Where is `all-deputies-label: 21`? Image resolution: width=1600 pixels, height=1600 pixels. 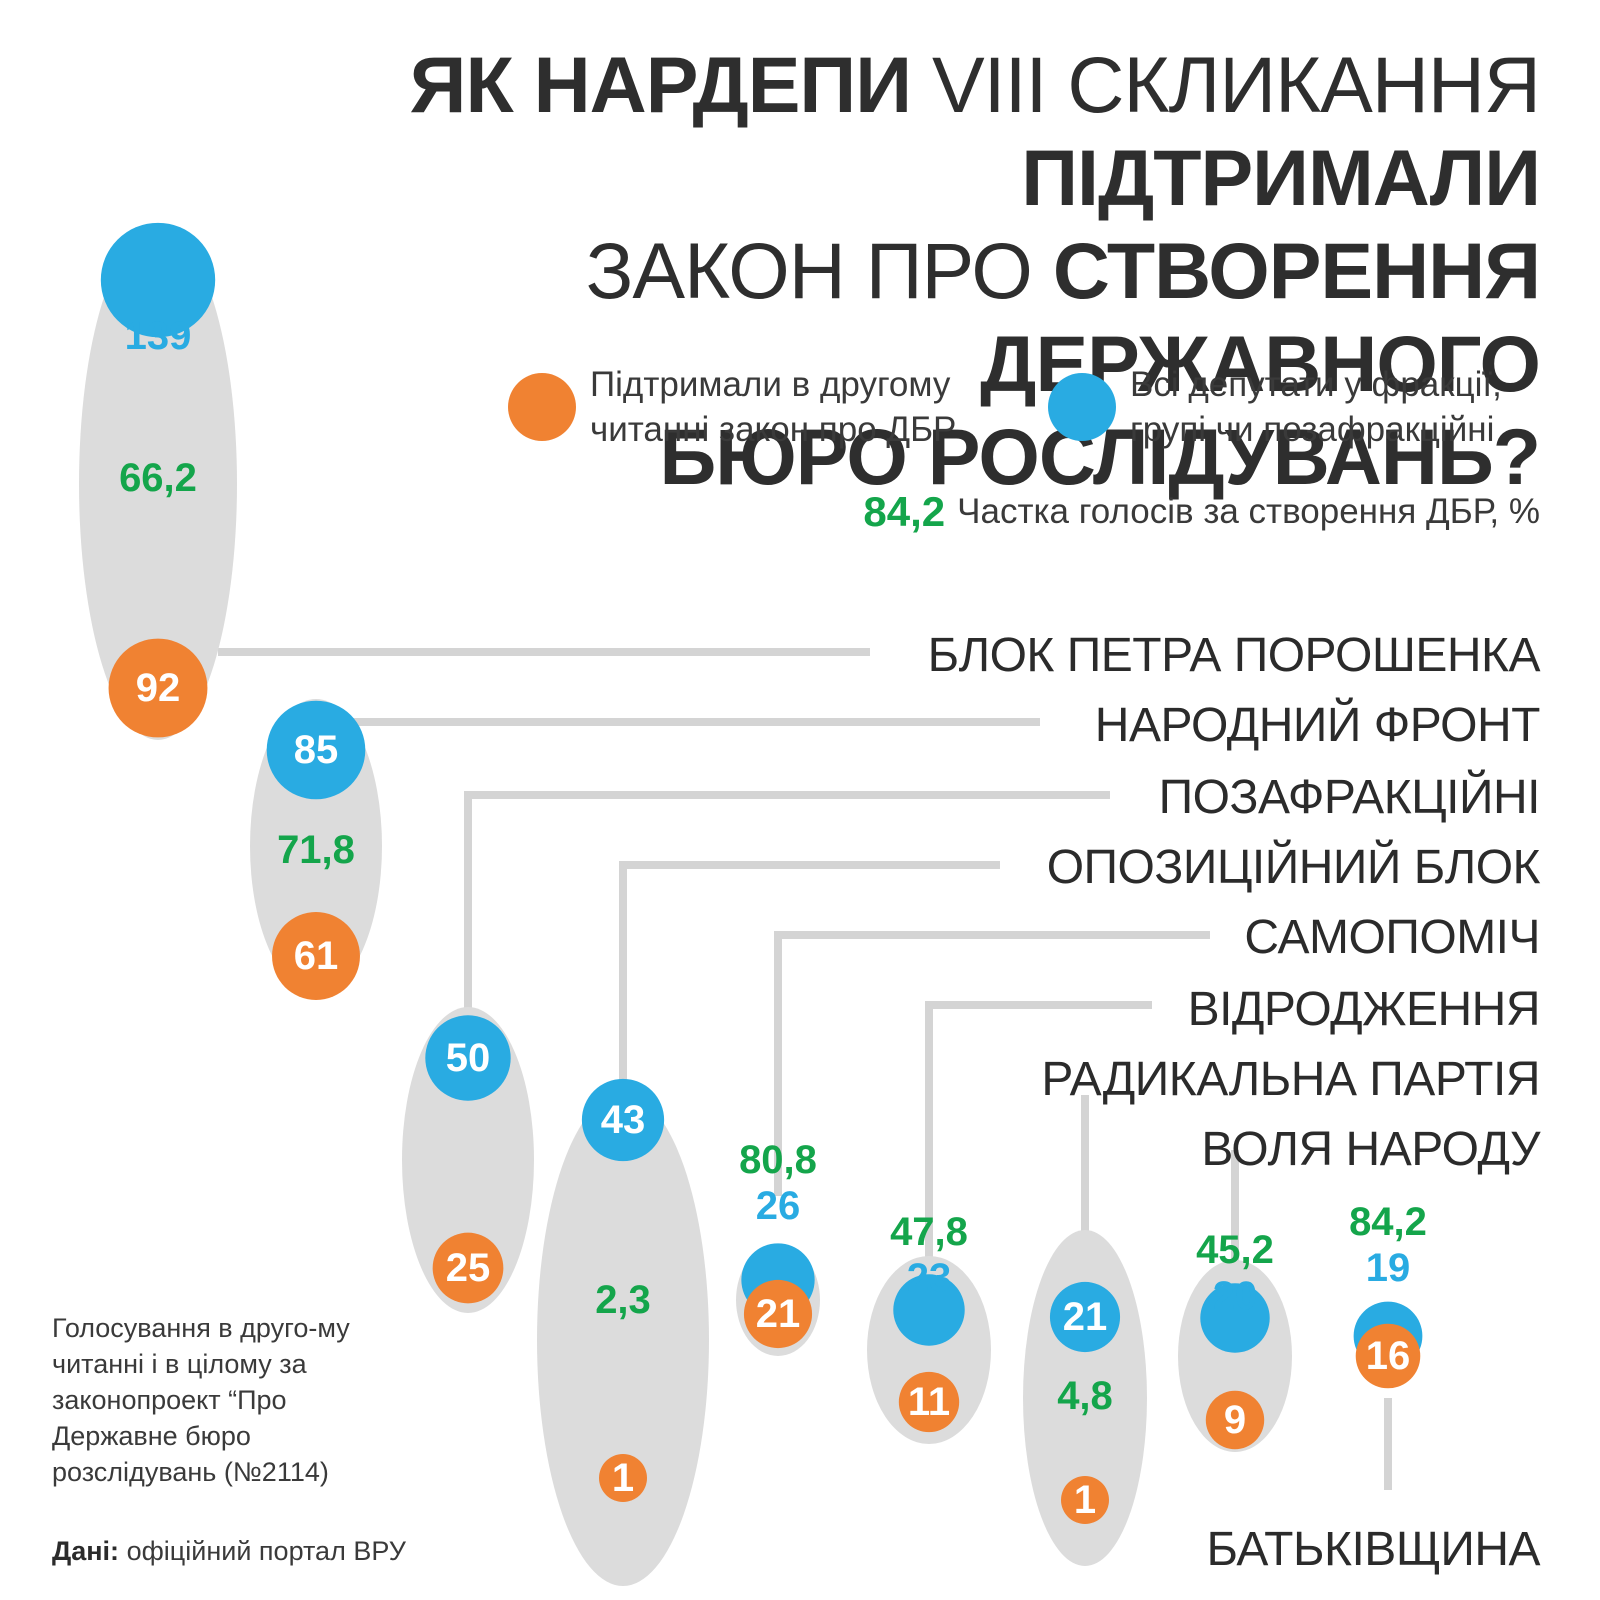 all-deputies-label: 21 is located at coordinates (1085, 1317).